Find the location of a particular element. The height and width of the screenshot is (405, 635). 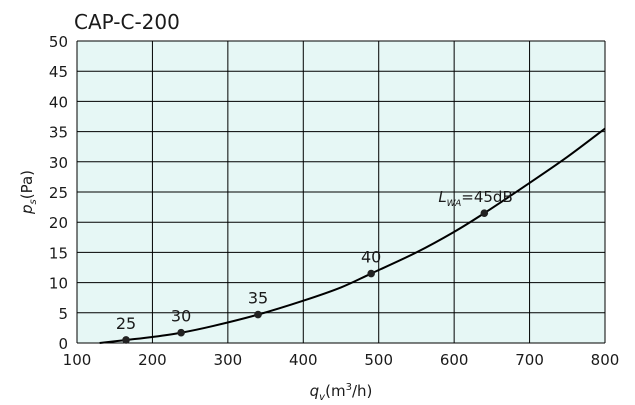

y-tick-label: 10 is located at coordinates (58, 284).